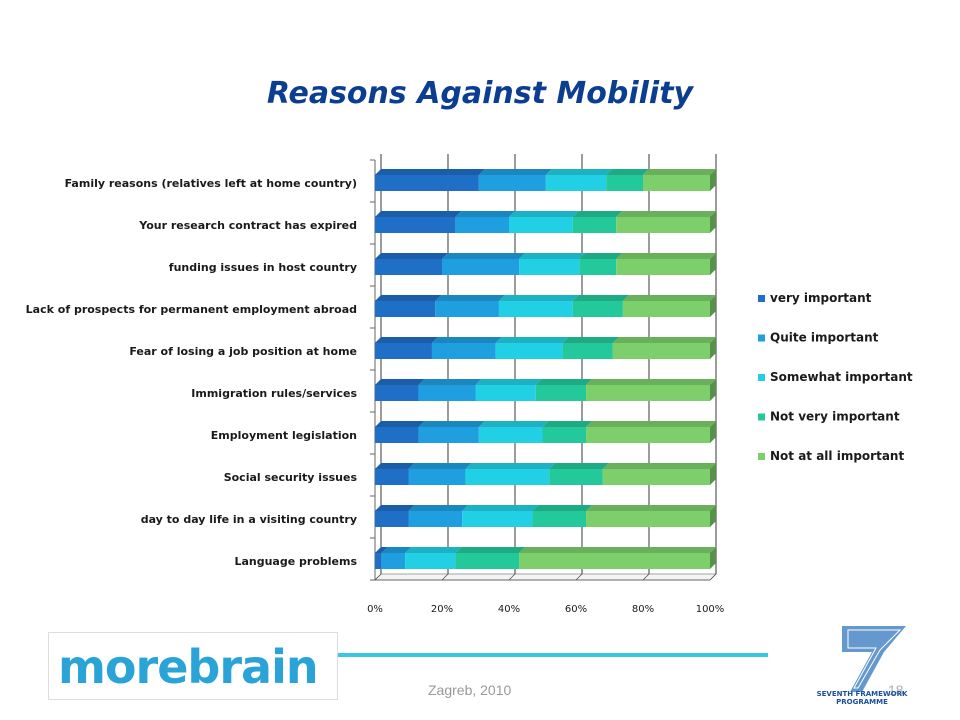 The image size is (960, 720). Describe the element at coordinates (291, 477) in the screenshot. I see `category-label: Social security issues` at that location.